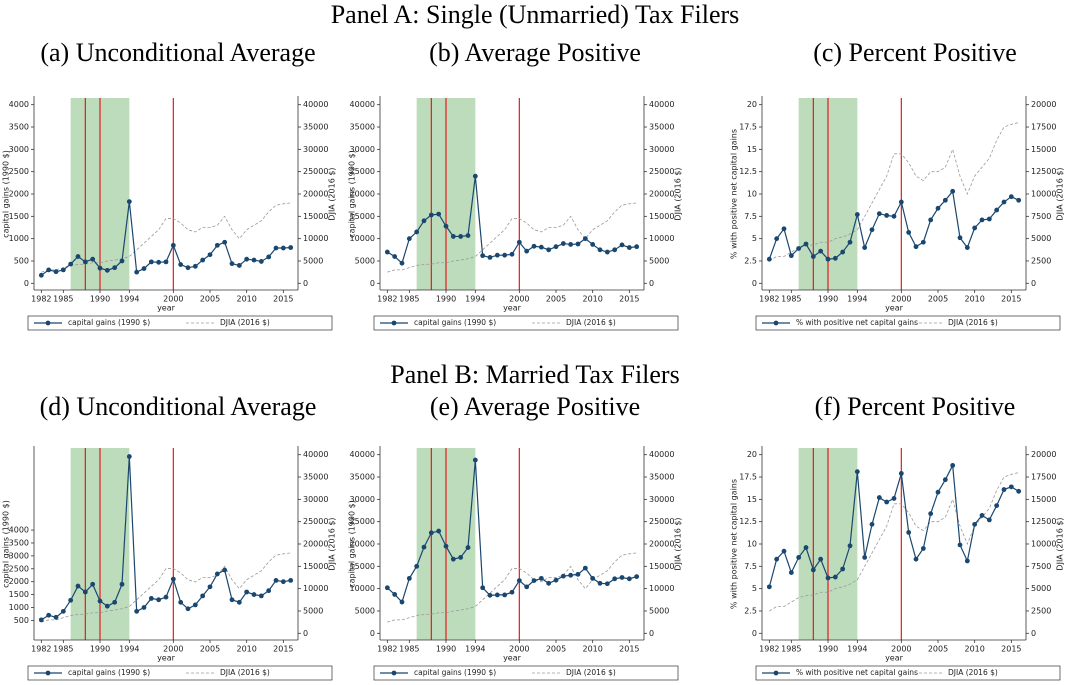 Image resolution: width=1070 pixels, height=685 pixels. What do you see at coordinates (750, 566) in the screenshot?
I see `y-tick-label: 7.5` at bounding box center [750, 566].